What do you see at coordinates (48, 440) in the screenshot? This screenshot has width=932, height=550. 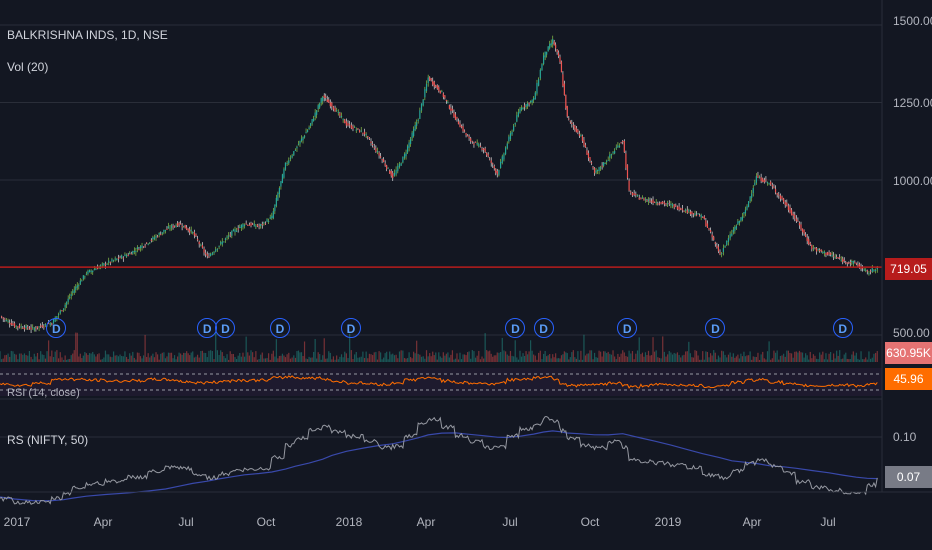 I see `rs-label: RS (NIFTY, 50)` at bounding box center [48, 440].